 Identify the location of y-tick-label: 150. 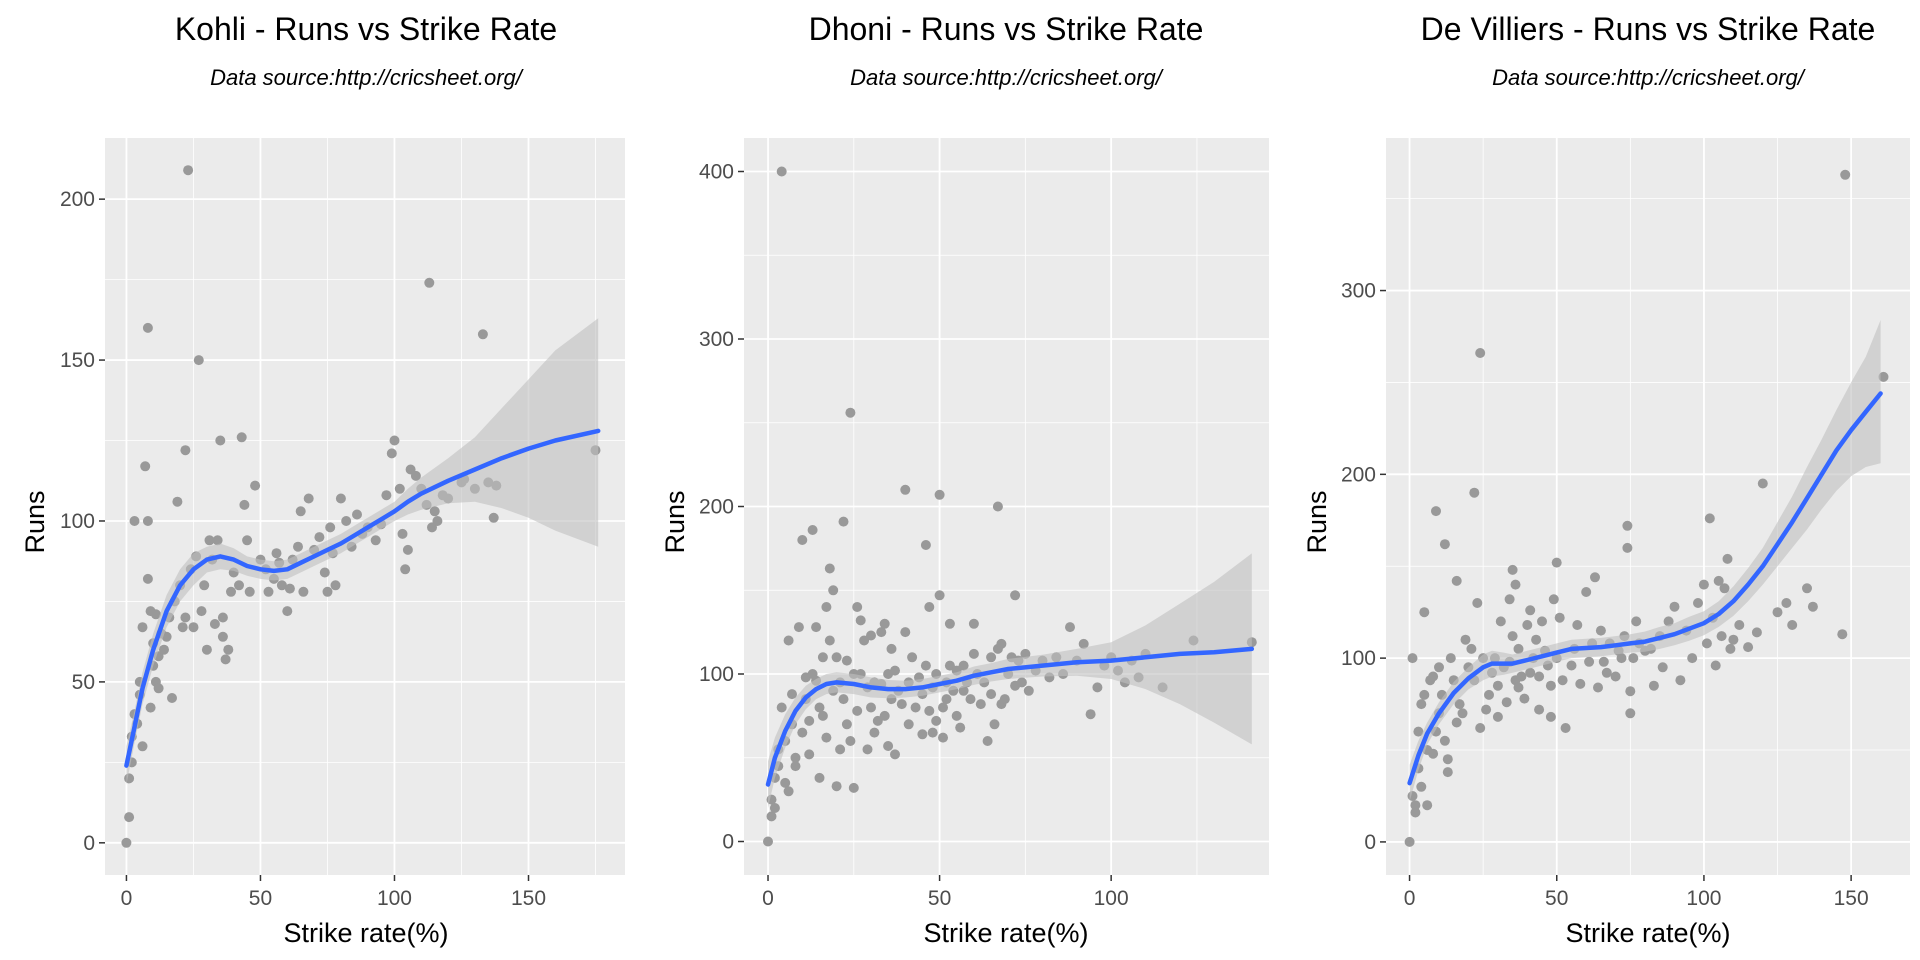
(77, 360).